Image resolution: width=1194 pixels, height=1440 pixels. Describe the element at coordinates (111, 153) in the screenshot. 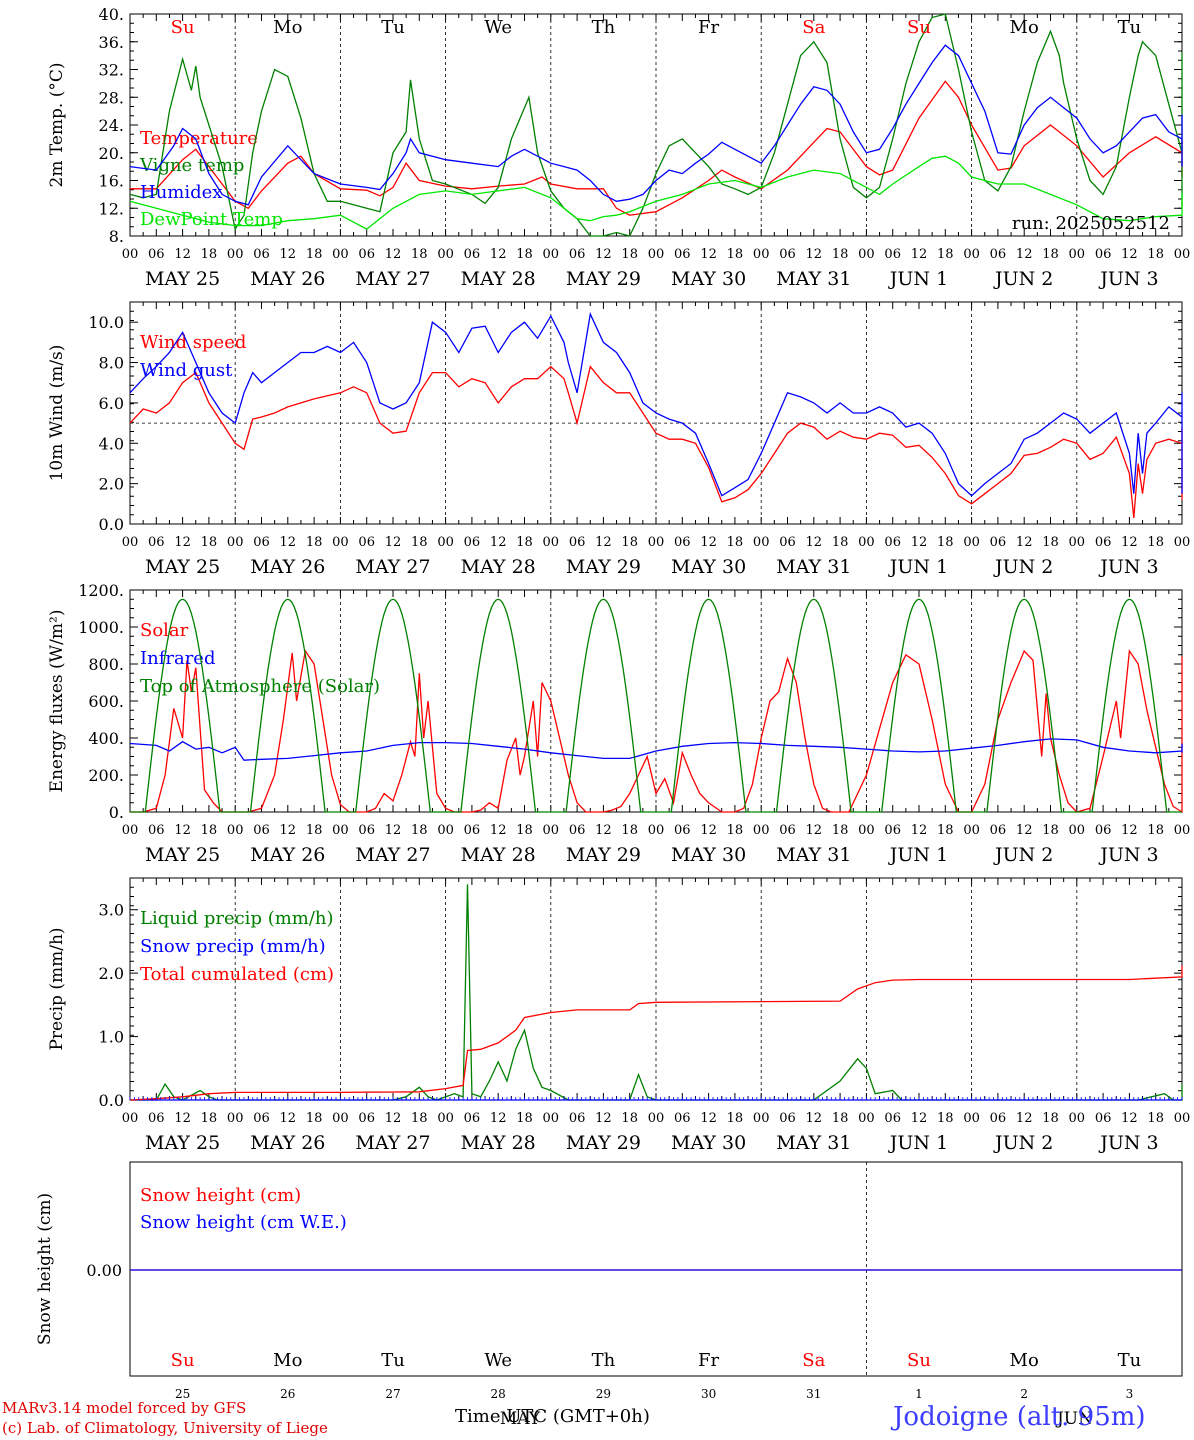

I see `y-tick-label: 20.` at that location.